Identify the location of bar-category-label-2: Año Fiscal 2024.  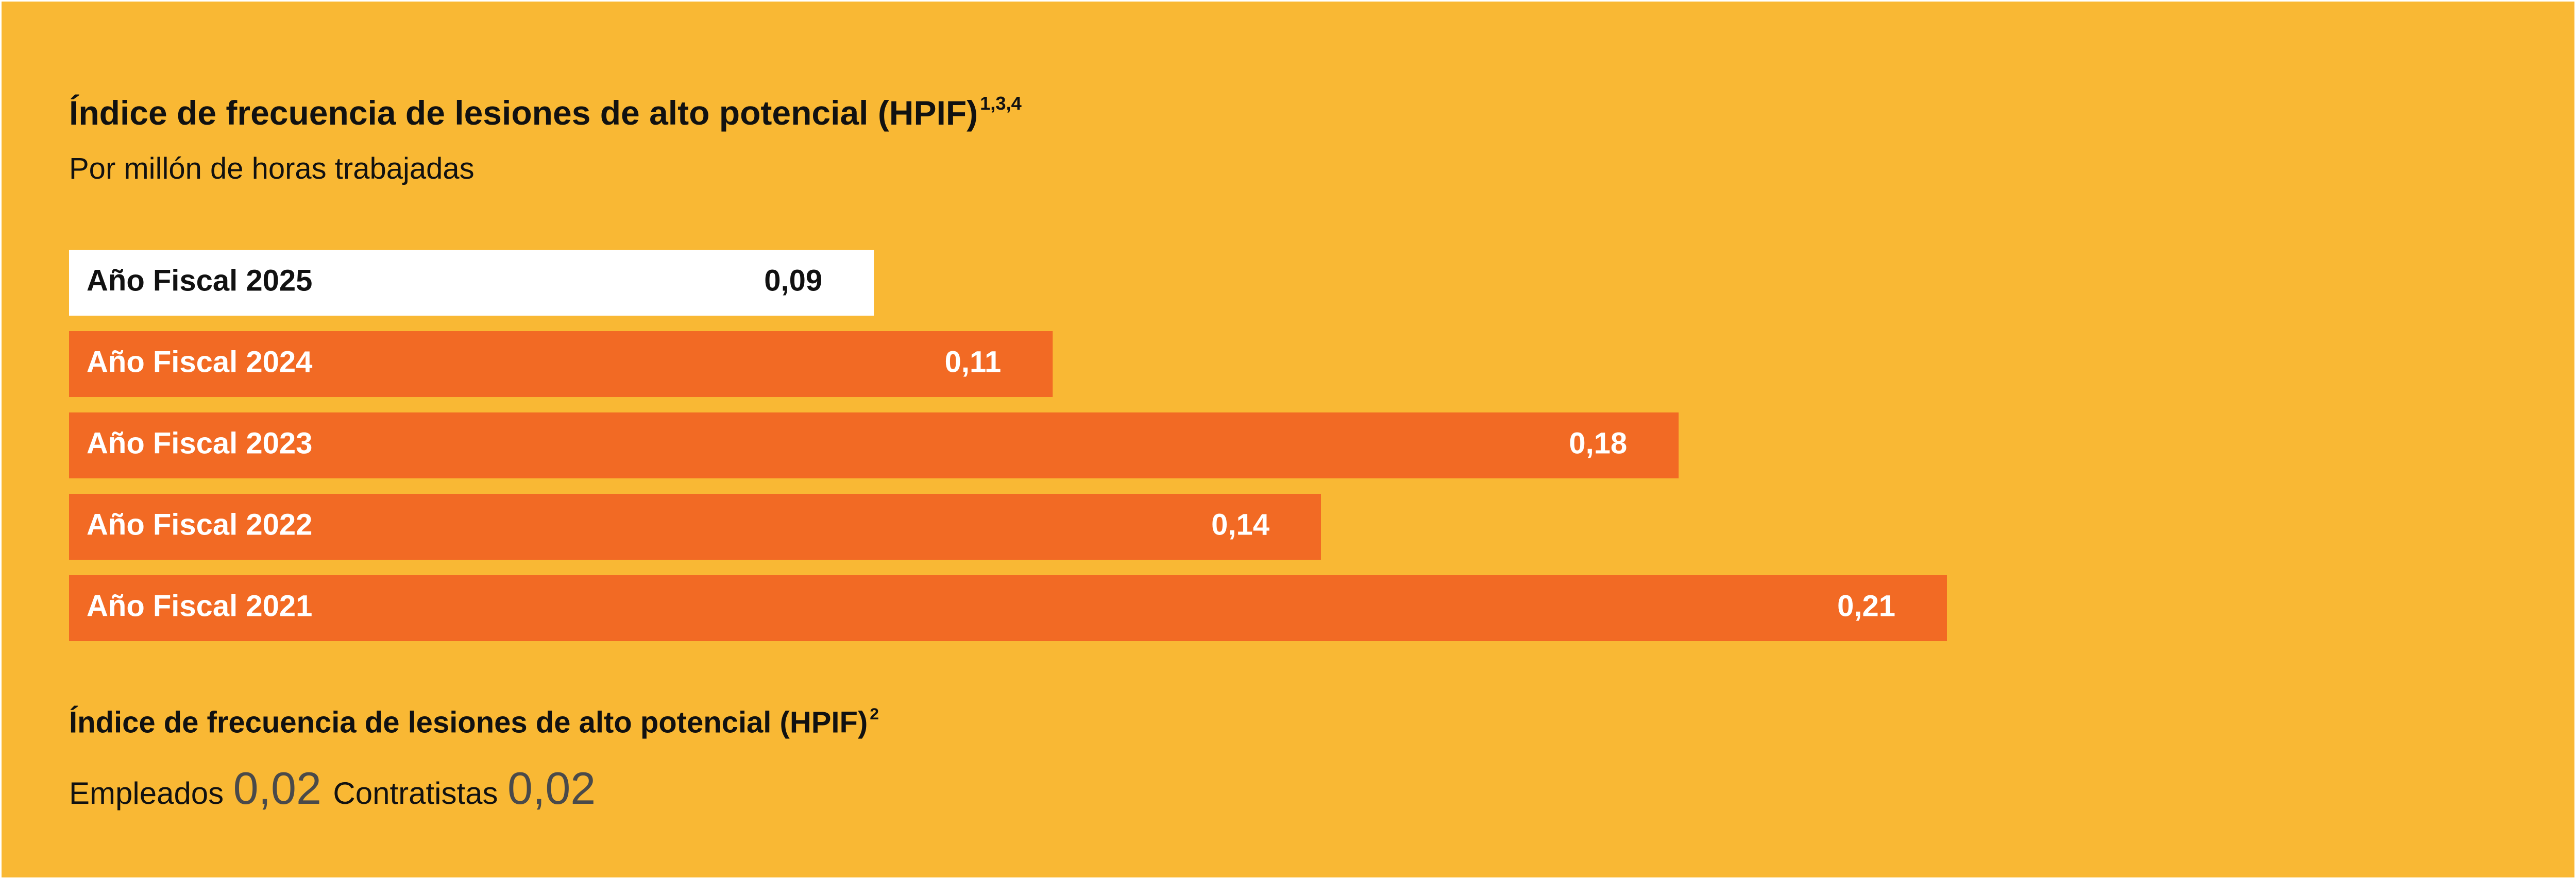
(199, 361).